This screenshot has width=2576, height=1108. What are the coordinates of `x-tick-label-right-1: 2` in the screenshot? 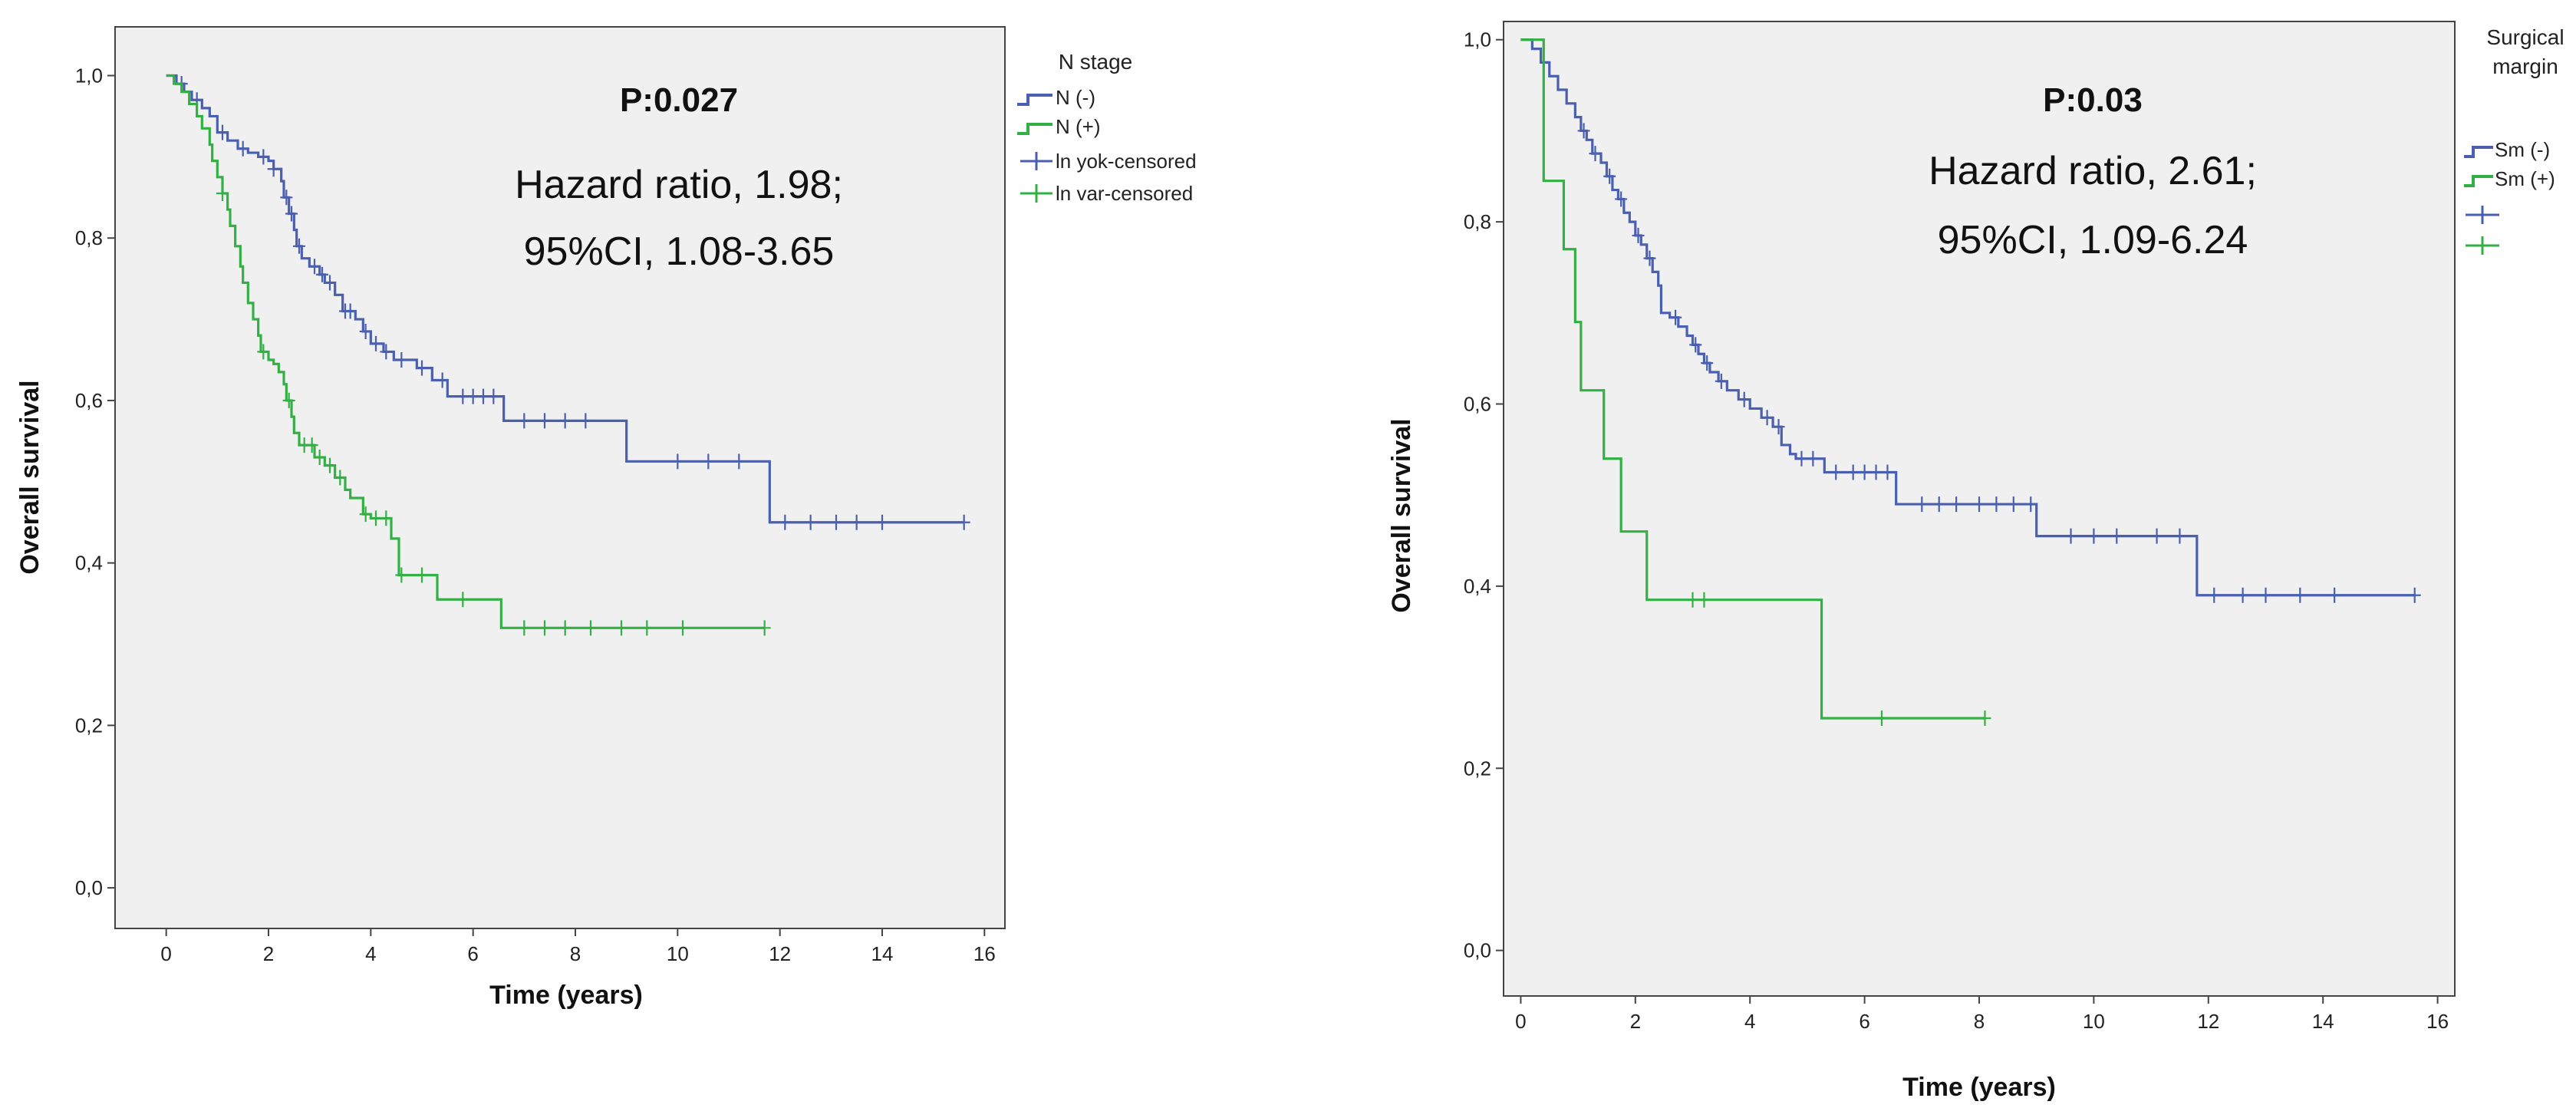 It's located at (1635, 1021).